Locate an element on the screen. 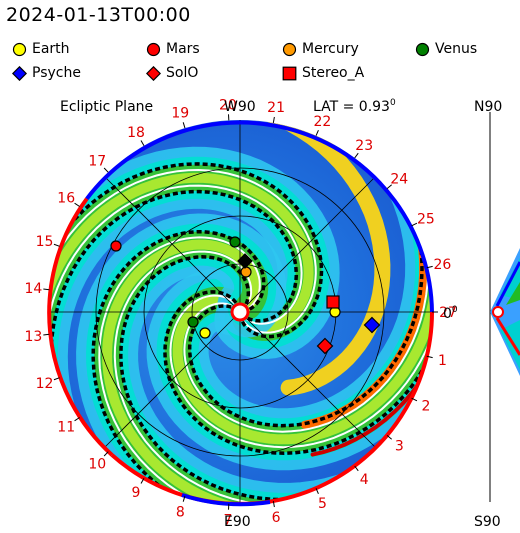  rotation-tick-label: 27 is located at coordinates (448, 313).